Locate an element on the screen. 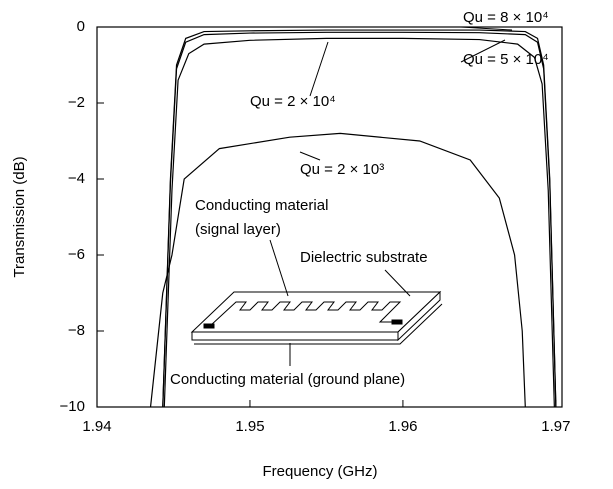 The image size is (613, 489). y-axis-label: Transmission (dB) is located at coordinates (19, 216).